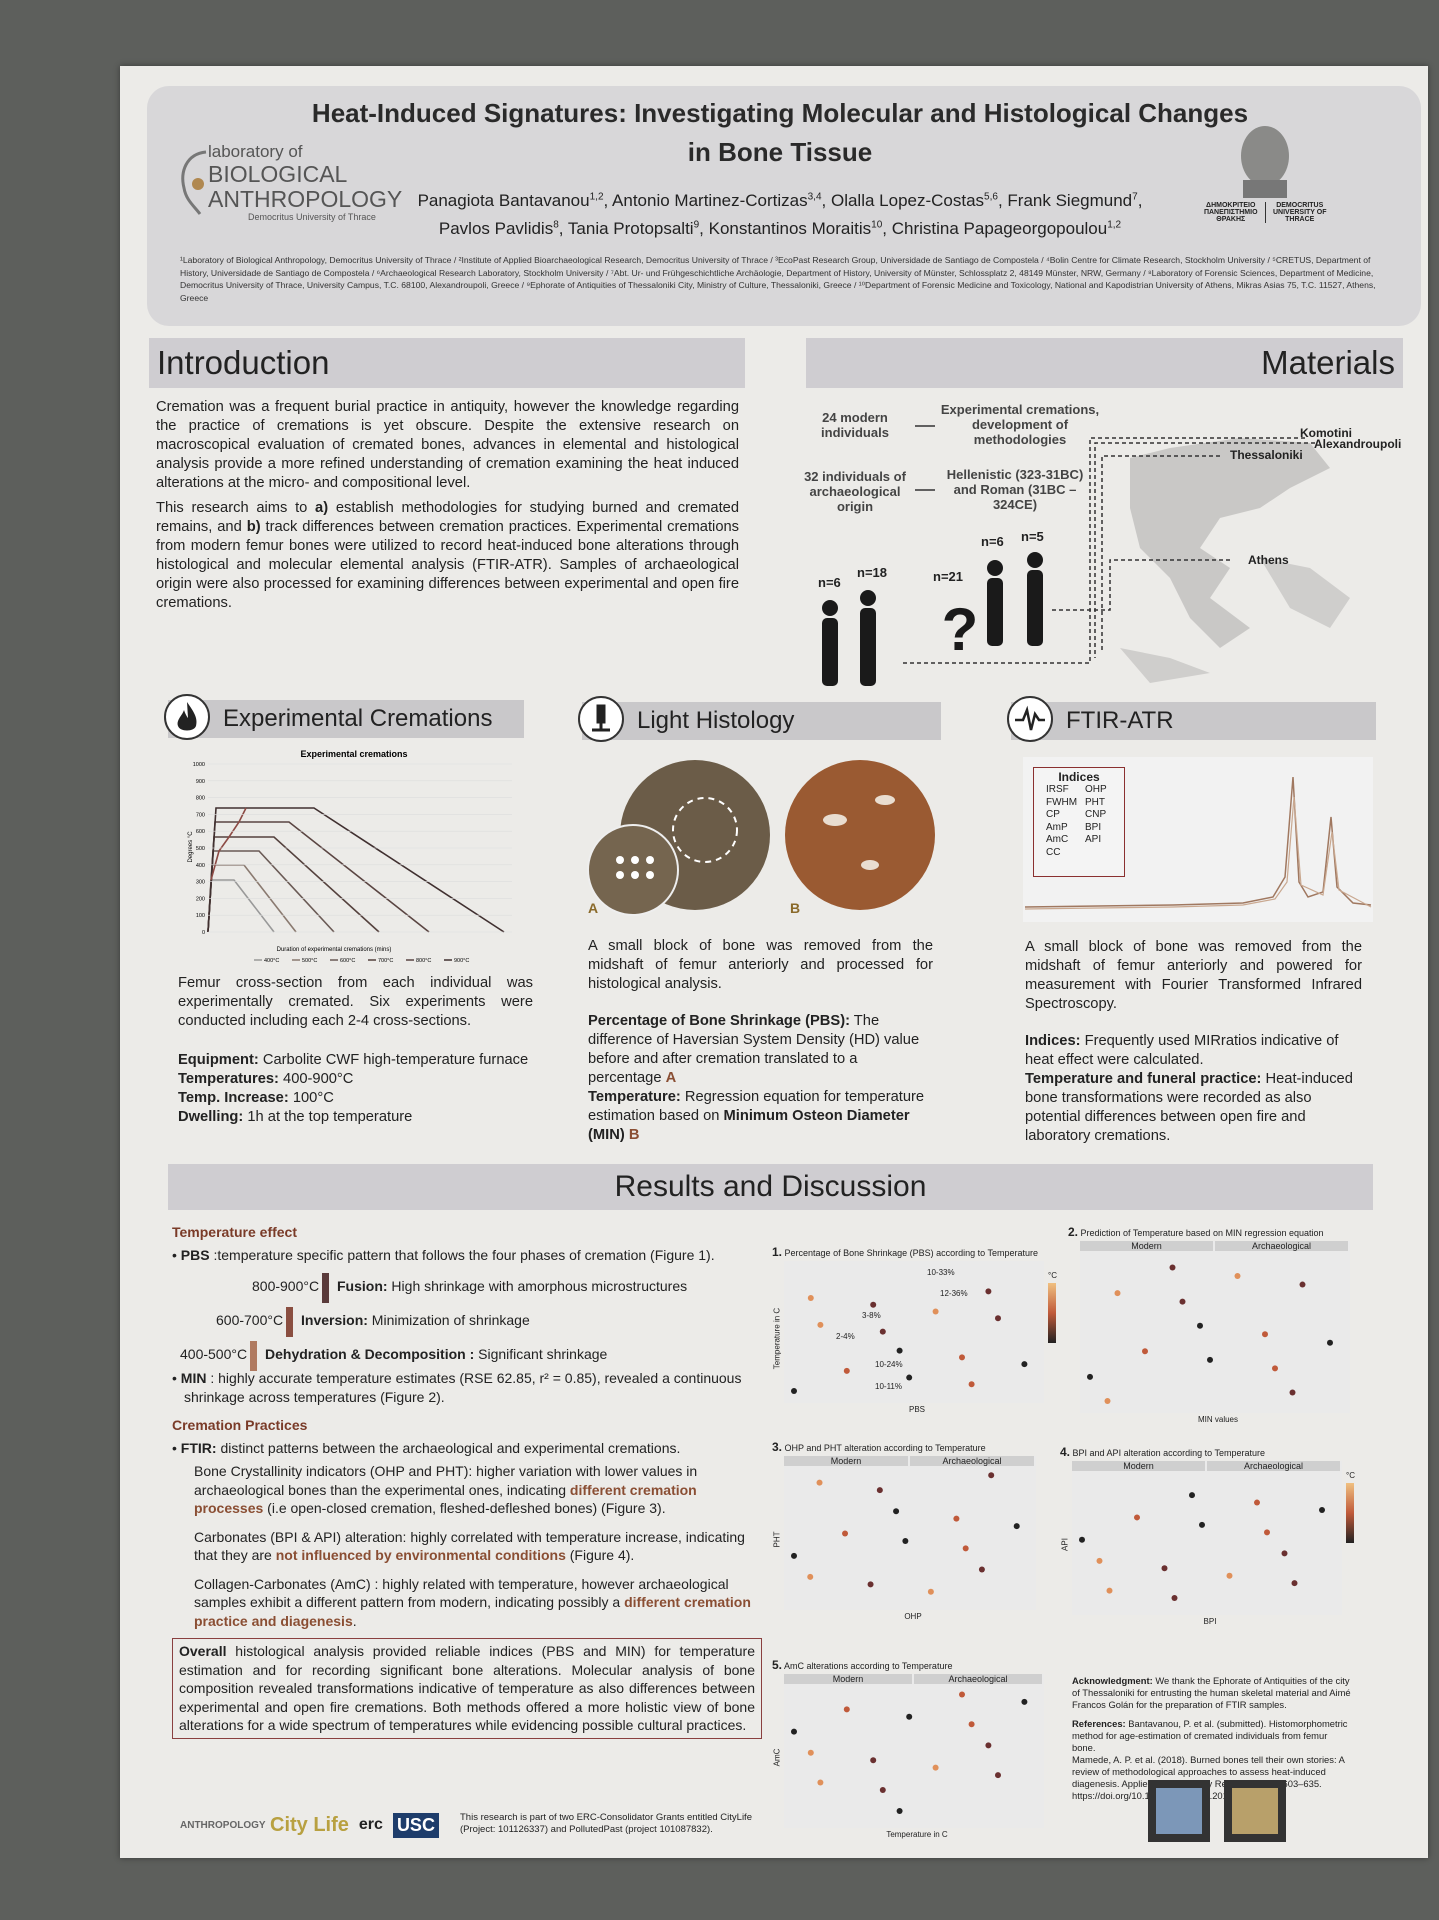 This screenshot has width=1439, height=1920. I want to click on bold-text: Overall, so click(203, 1651).